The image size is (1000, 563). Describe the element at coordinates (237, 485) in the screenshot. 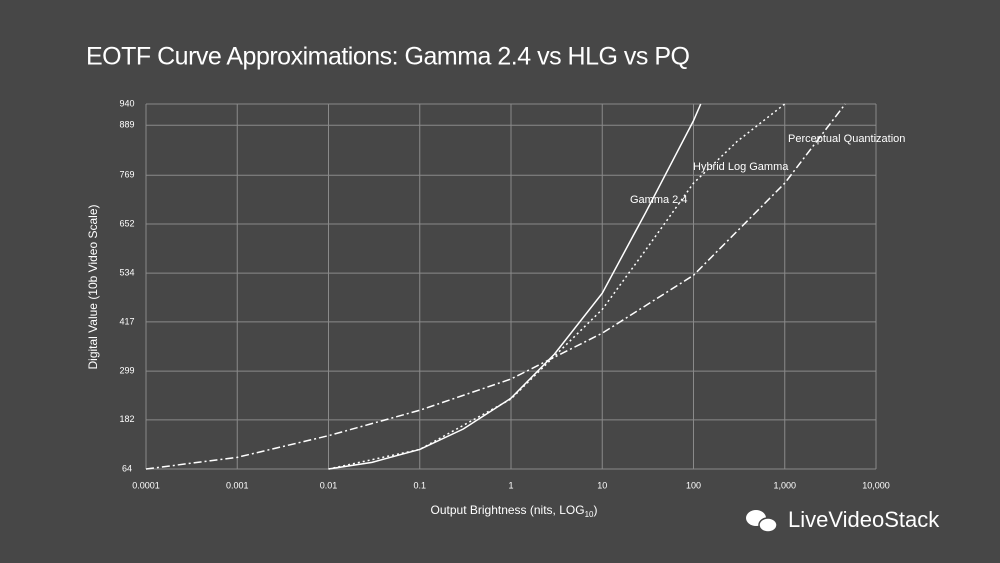

I see `x-tick-label: 0.001` at that location.